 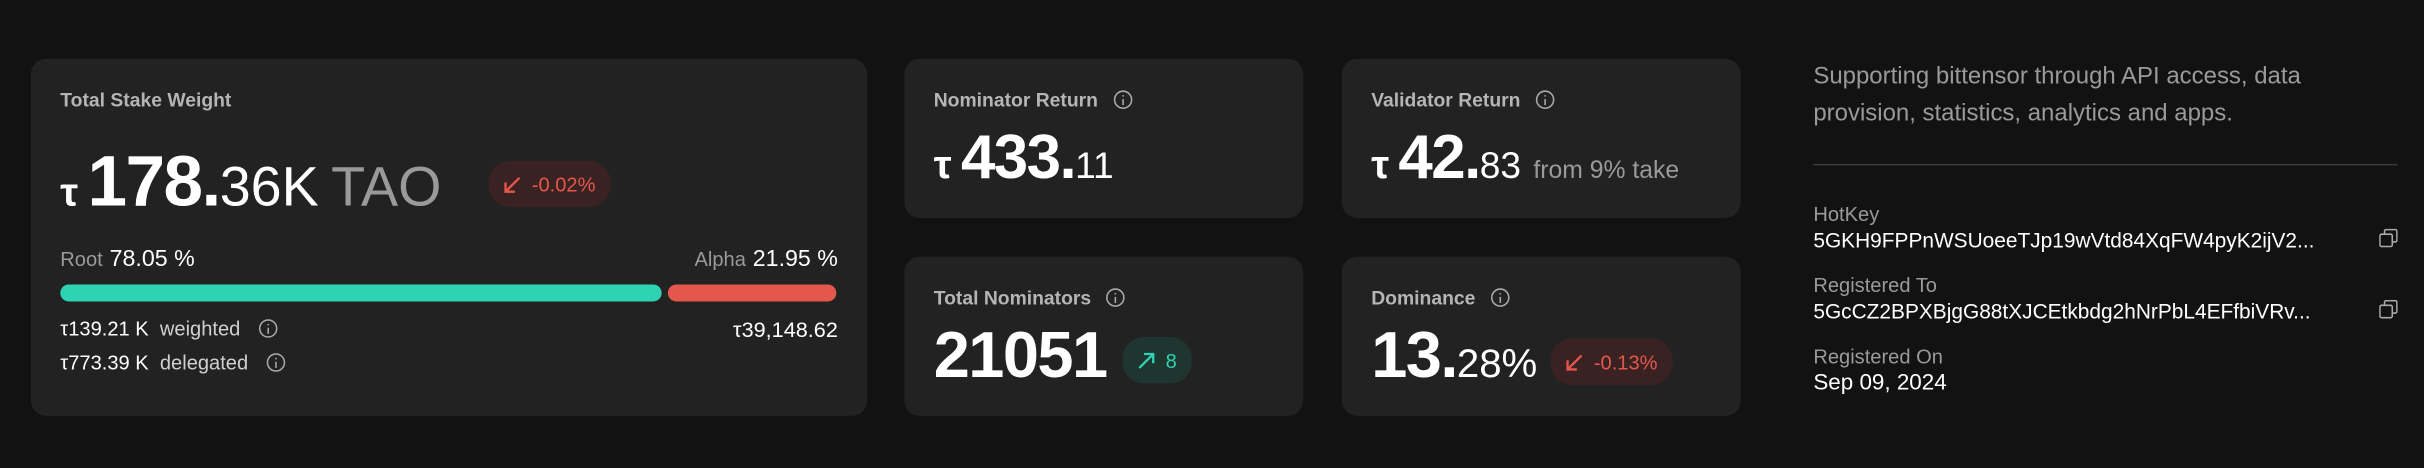 What do you see at coordinates (1012, 298) in the screenshot?
I see `title: Total Nominators` at bounding box center [1012, 298].